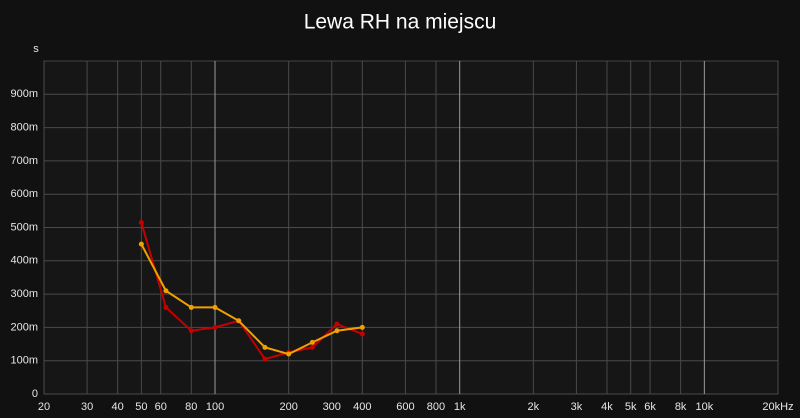 Image resolution: width=800 pixels, height=418 pixels. Describe the element at coordinates (704, 407) in the screenshot. I see `x-tick-label: 10k` at that location.